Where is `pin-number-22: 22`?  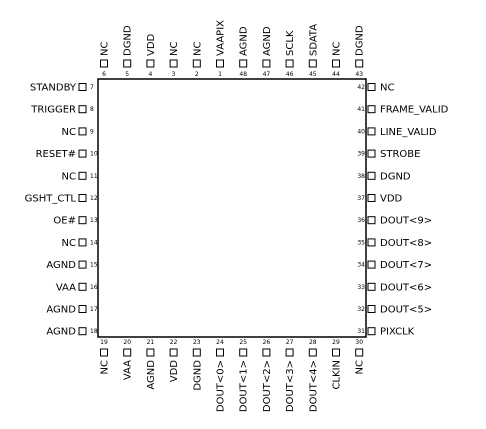 pin-number-22: 22 is located at coordinates (174, 342).